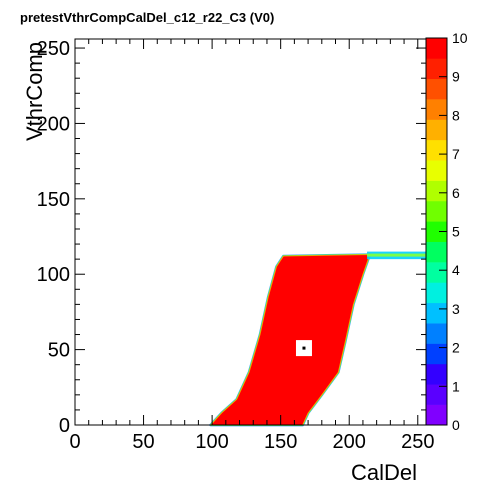  What do you see at coordinates (456, 193) in the screenshot?
I see `colorbar-tick-label: 6` at bounding box center [456, 193].